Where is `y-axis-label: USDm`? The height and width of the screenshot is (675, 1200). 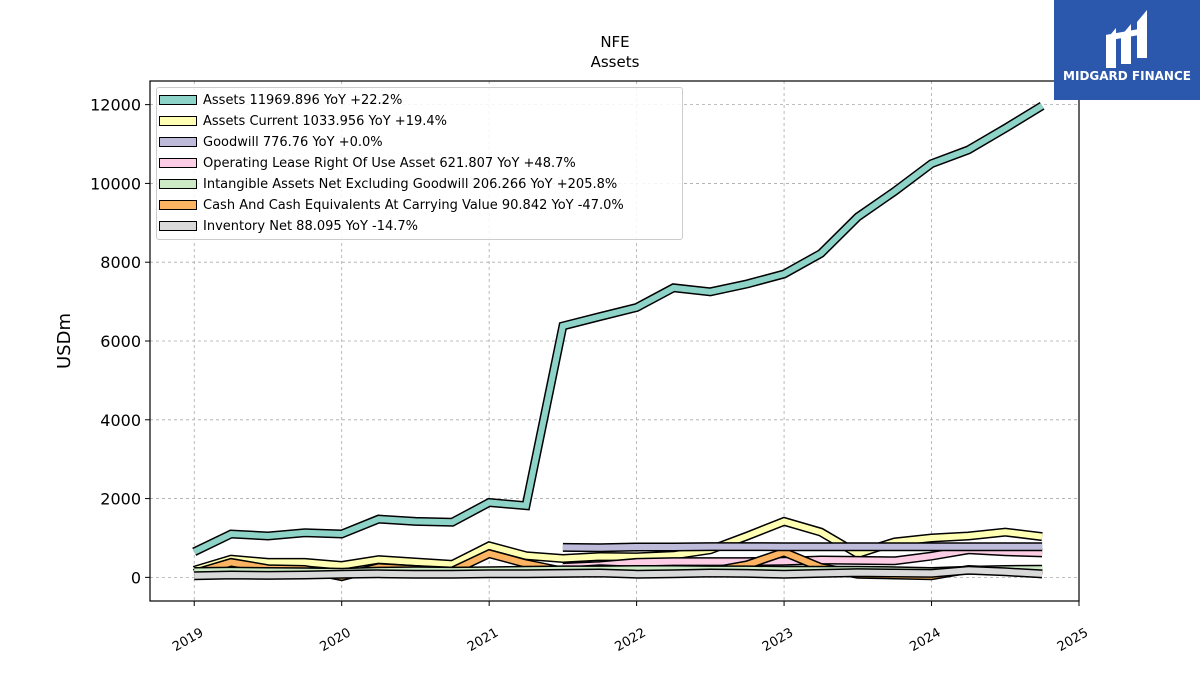
y-axis-label: USDm is located at coordinates (64, 341).